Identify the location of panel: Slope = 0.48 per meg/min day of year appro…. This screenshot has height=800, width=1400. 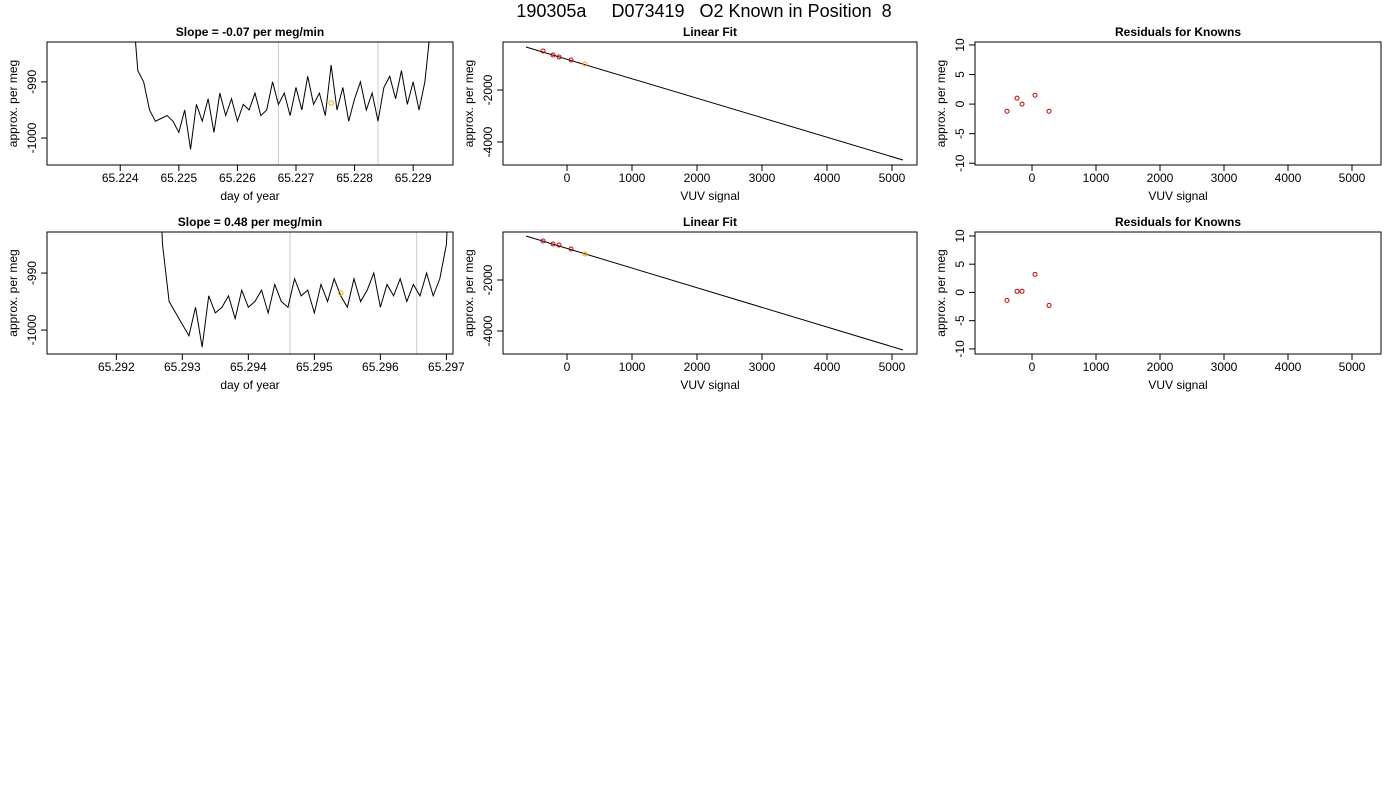
(235, 303).